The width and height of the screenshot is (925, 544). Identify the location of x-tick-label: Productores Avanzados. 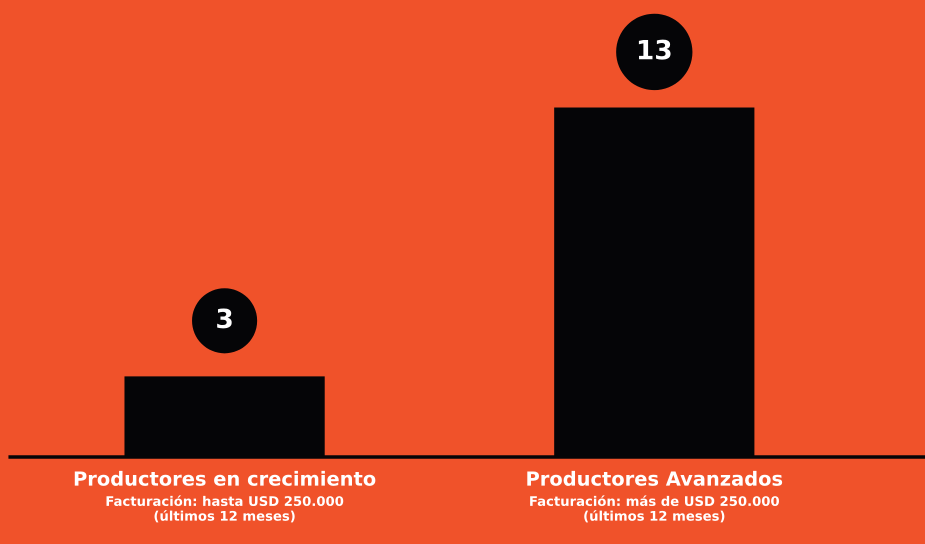
(654, 478).